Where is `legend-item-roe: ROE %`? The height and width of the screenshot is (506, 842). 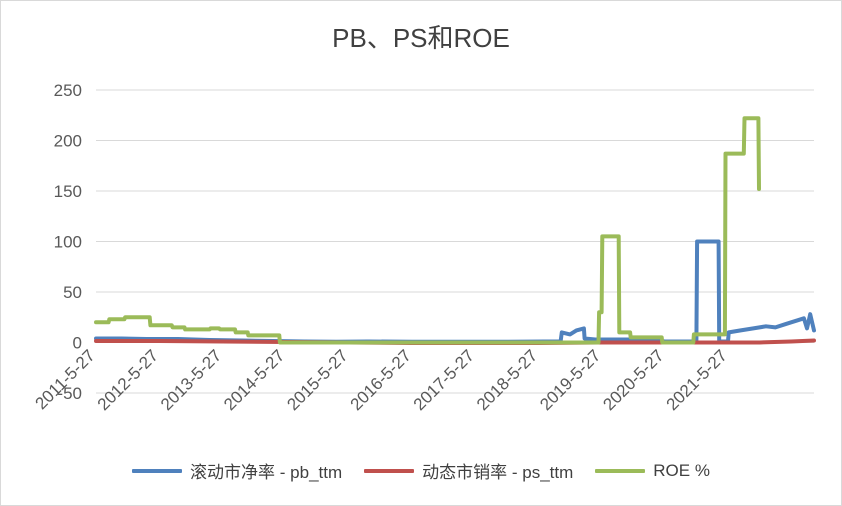
legend-item-roe: ROE % is located at coordinates (652, 470).